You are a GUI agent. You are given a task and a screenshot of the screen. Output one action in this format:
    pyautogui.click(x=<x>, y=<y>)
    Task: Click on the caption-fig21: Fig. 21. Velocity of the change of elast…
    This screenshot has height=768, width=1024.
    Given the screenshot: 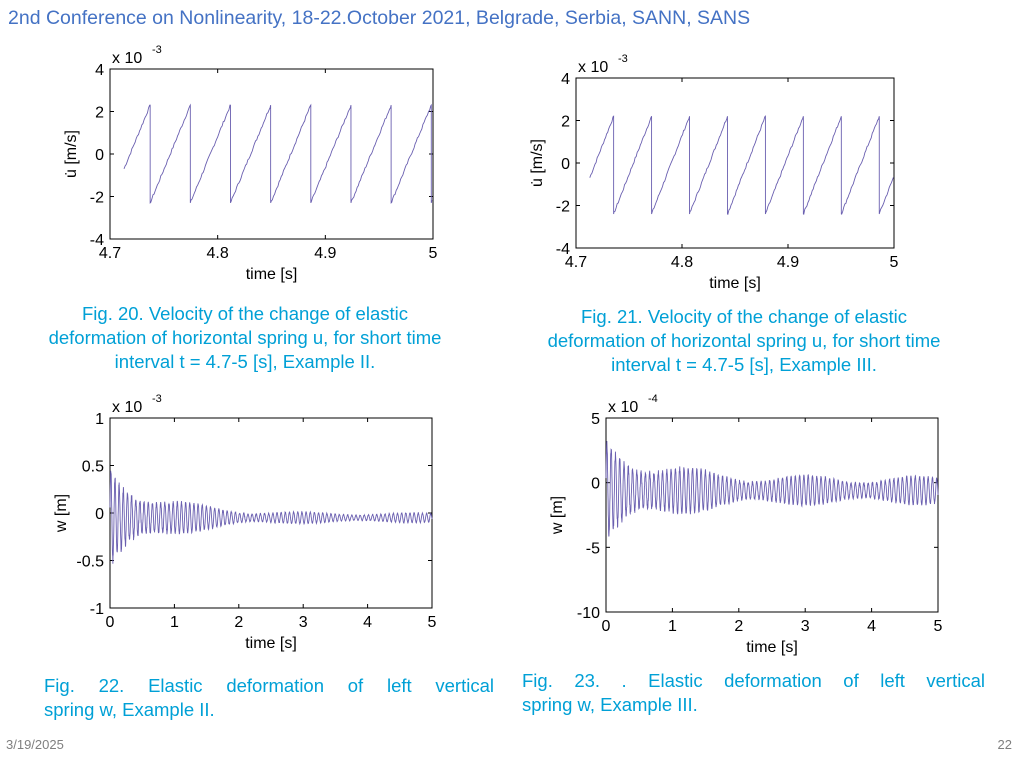 What is the action you would take?
    pyautogui.click(x=744, y=341)
    